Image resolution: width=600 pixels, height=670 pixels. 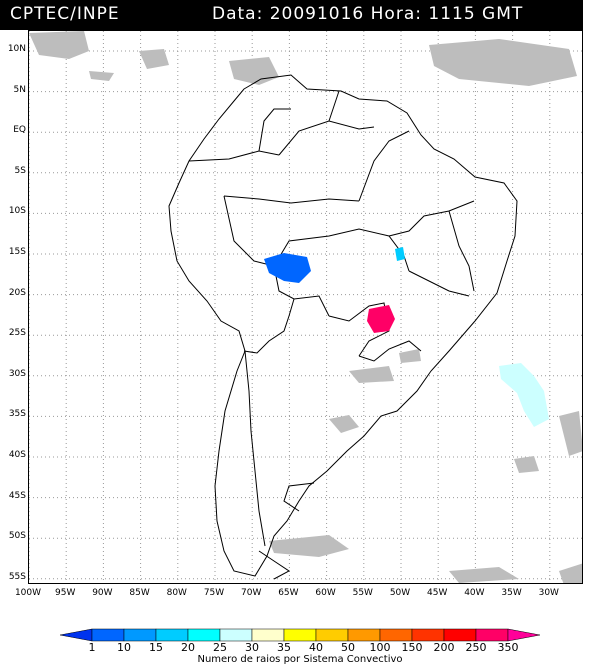 What do you see at coordinates (188, 647) in the screenshot?
I see `colorbar-tick-label: 20` at bounding box center [188, 647].